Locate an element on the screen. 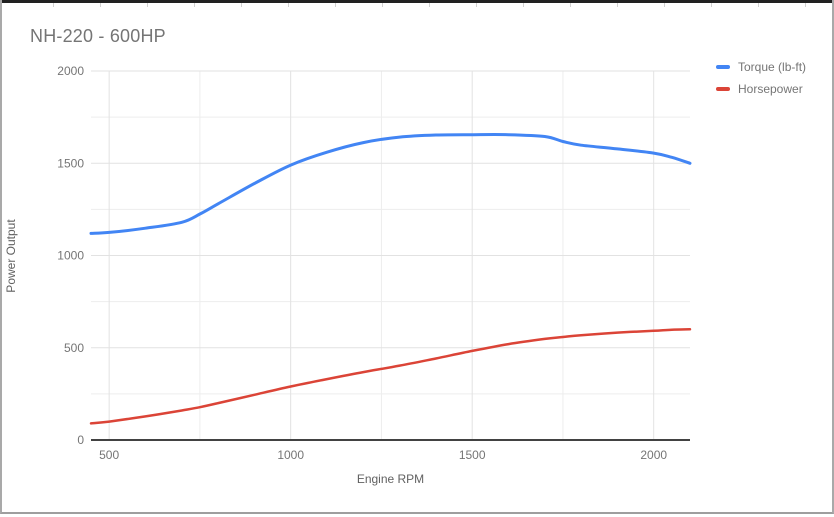 The image size is (834, 517). legend-label-horsepower: Horsepower is located at coordinates (770, 89).